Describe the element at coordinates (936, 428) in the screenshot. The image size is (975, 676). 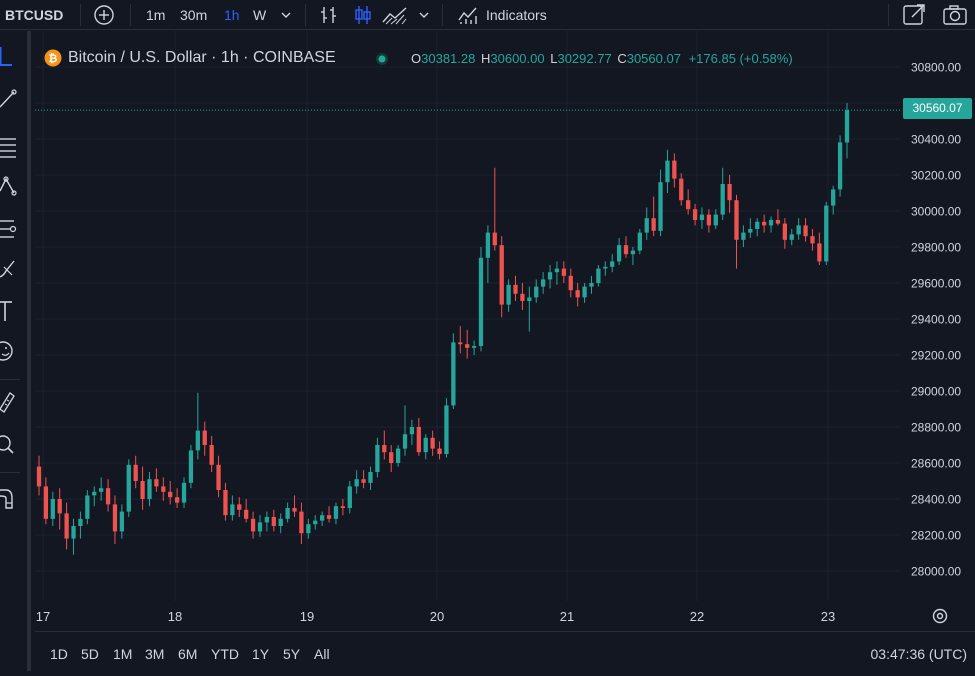
I see `price-tick-label: 28800.00` at that location.